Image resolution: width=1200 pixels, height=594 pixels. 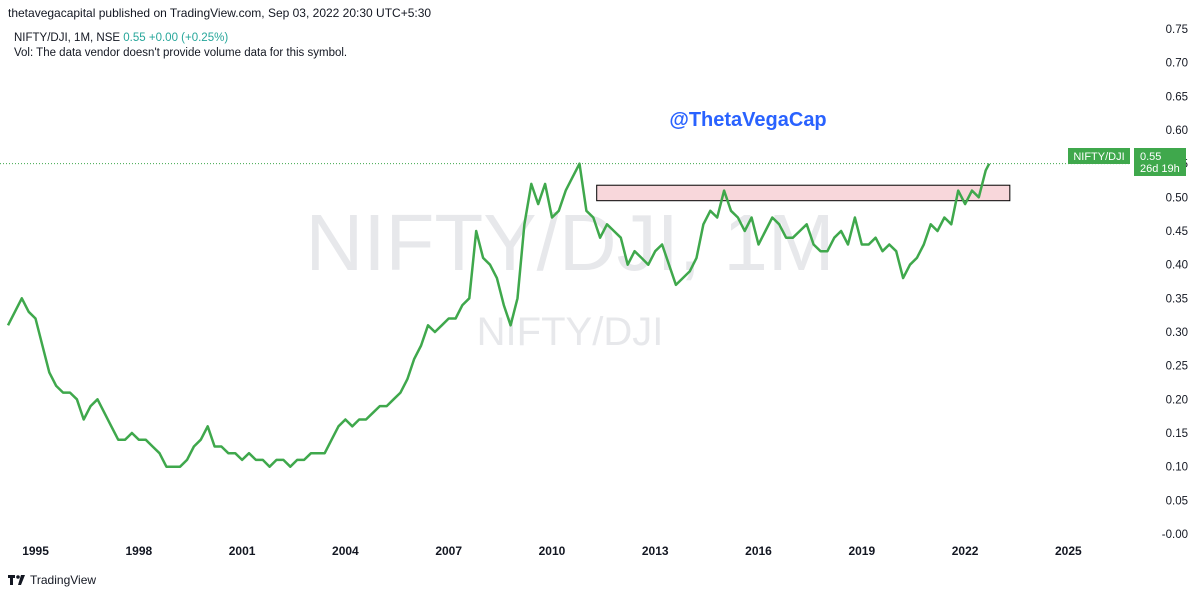 I want to click on y-tick-label: -0.00, so click(x=1175, y=535).